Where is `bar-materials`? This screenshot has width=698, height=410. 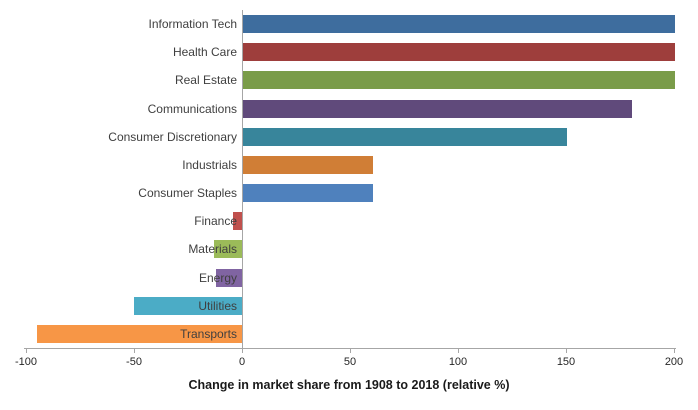
bar-materials is located at coordinates (227, 249).